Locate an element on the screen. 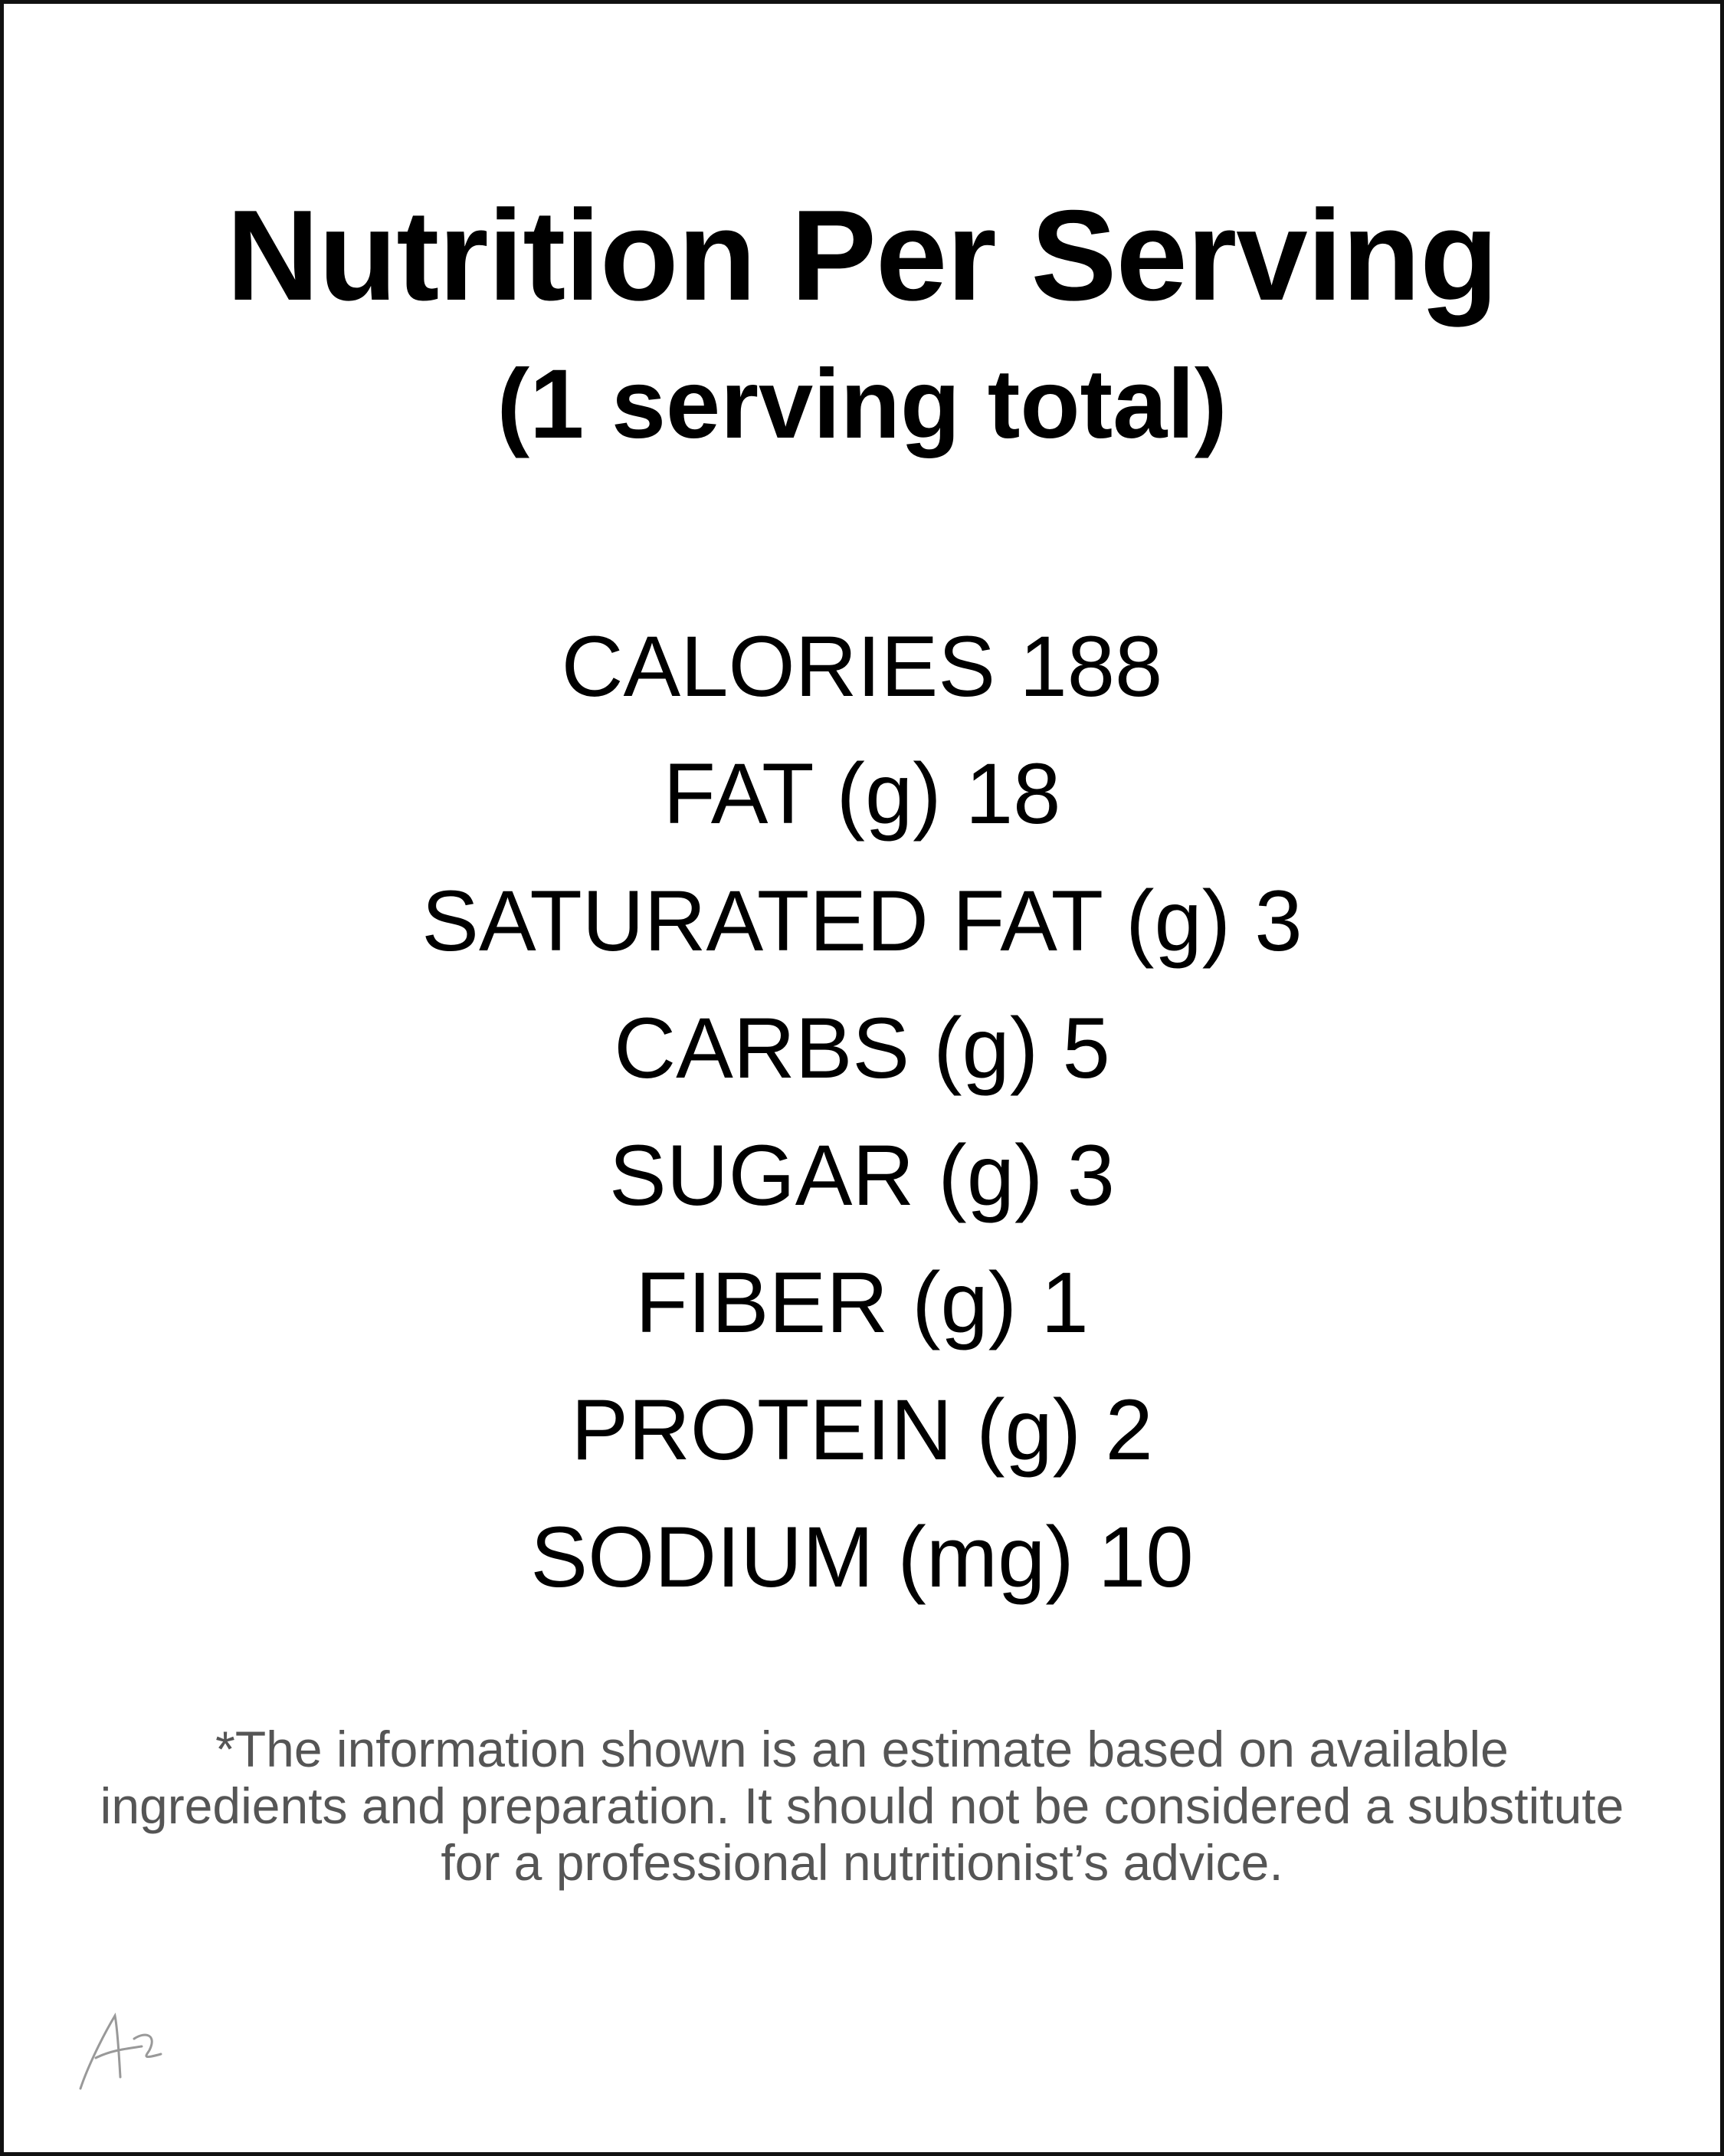 This screenshot has width=1724, height=2156. nutrient-label: FAT (g) is located at coordinates (803, 794).